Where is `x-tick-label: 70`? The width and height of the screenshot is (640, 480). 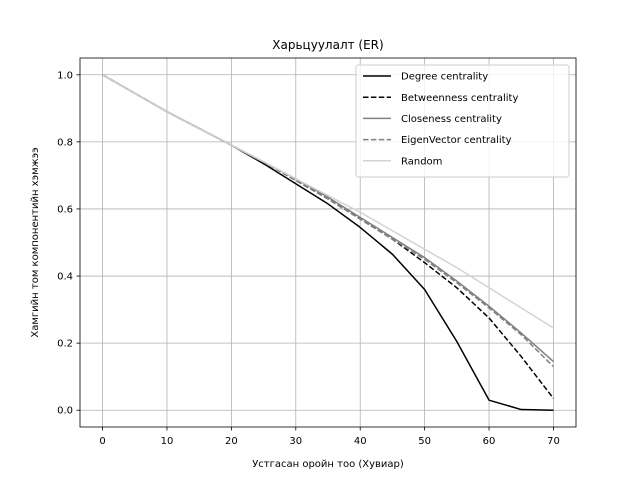
x-tick-label: 70 is located at coordinates (553, 441).